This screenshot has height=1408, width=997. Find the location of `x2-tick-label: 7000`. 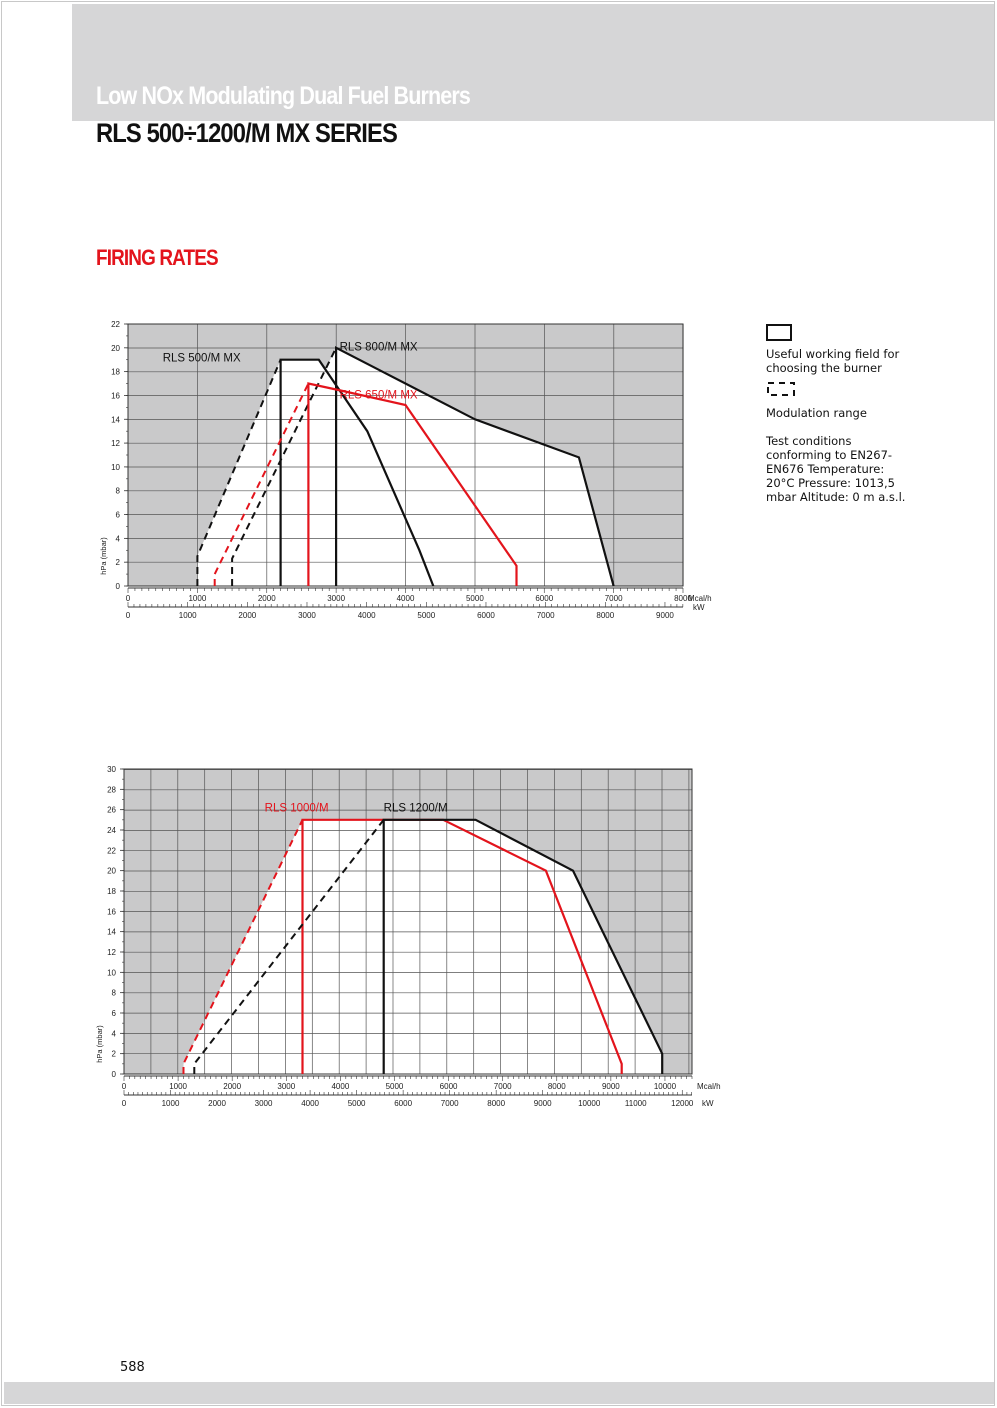

x2-tick-label: 7000 is located at coordinates (546, 615).